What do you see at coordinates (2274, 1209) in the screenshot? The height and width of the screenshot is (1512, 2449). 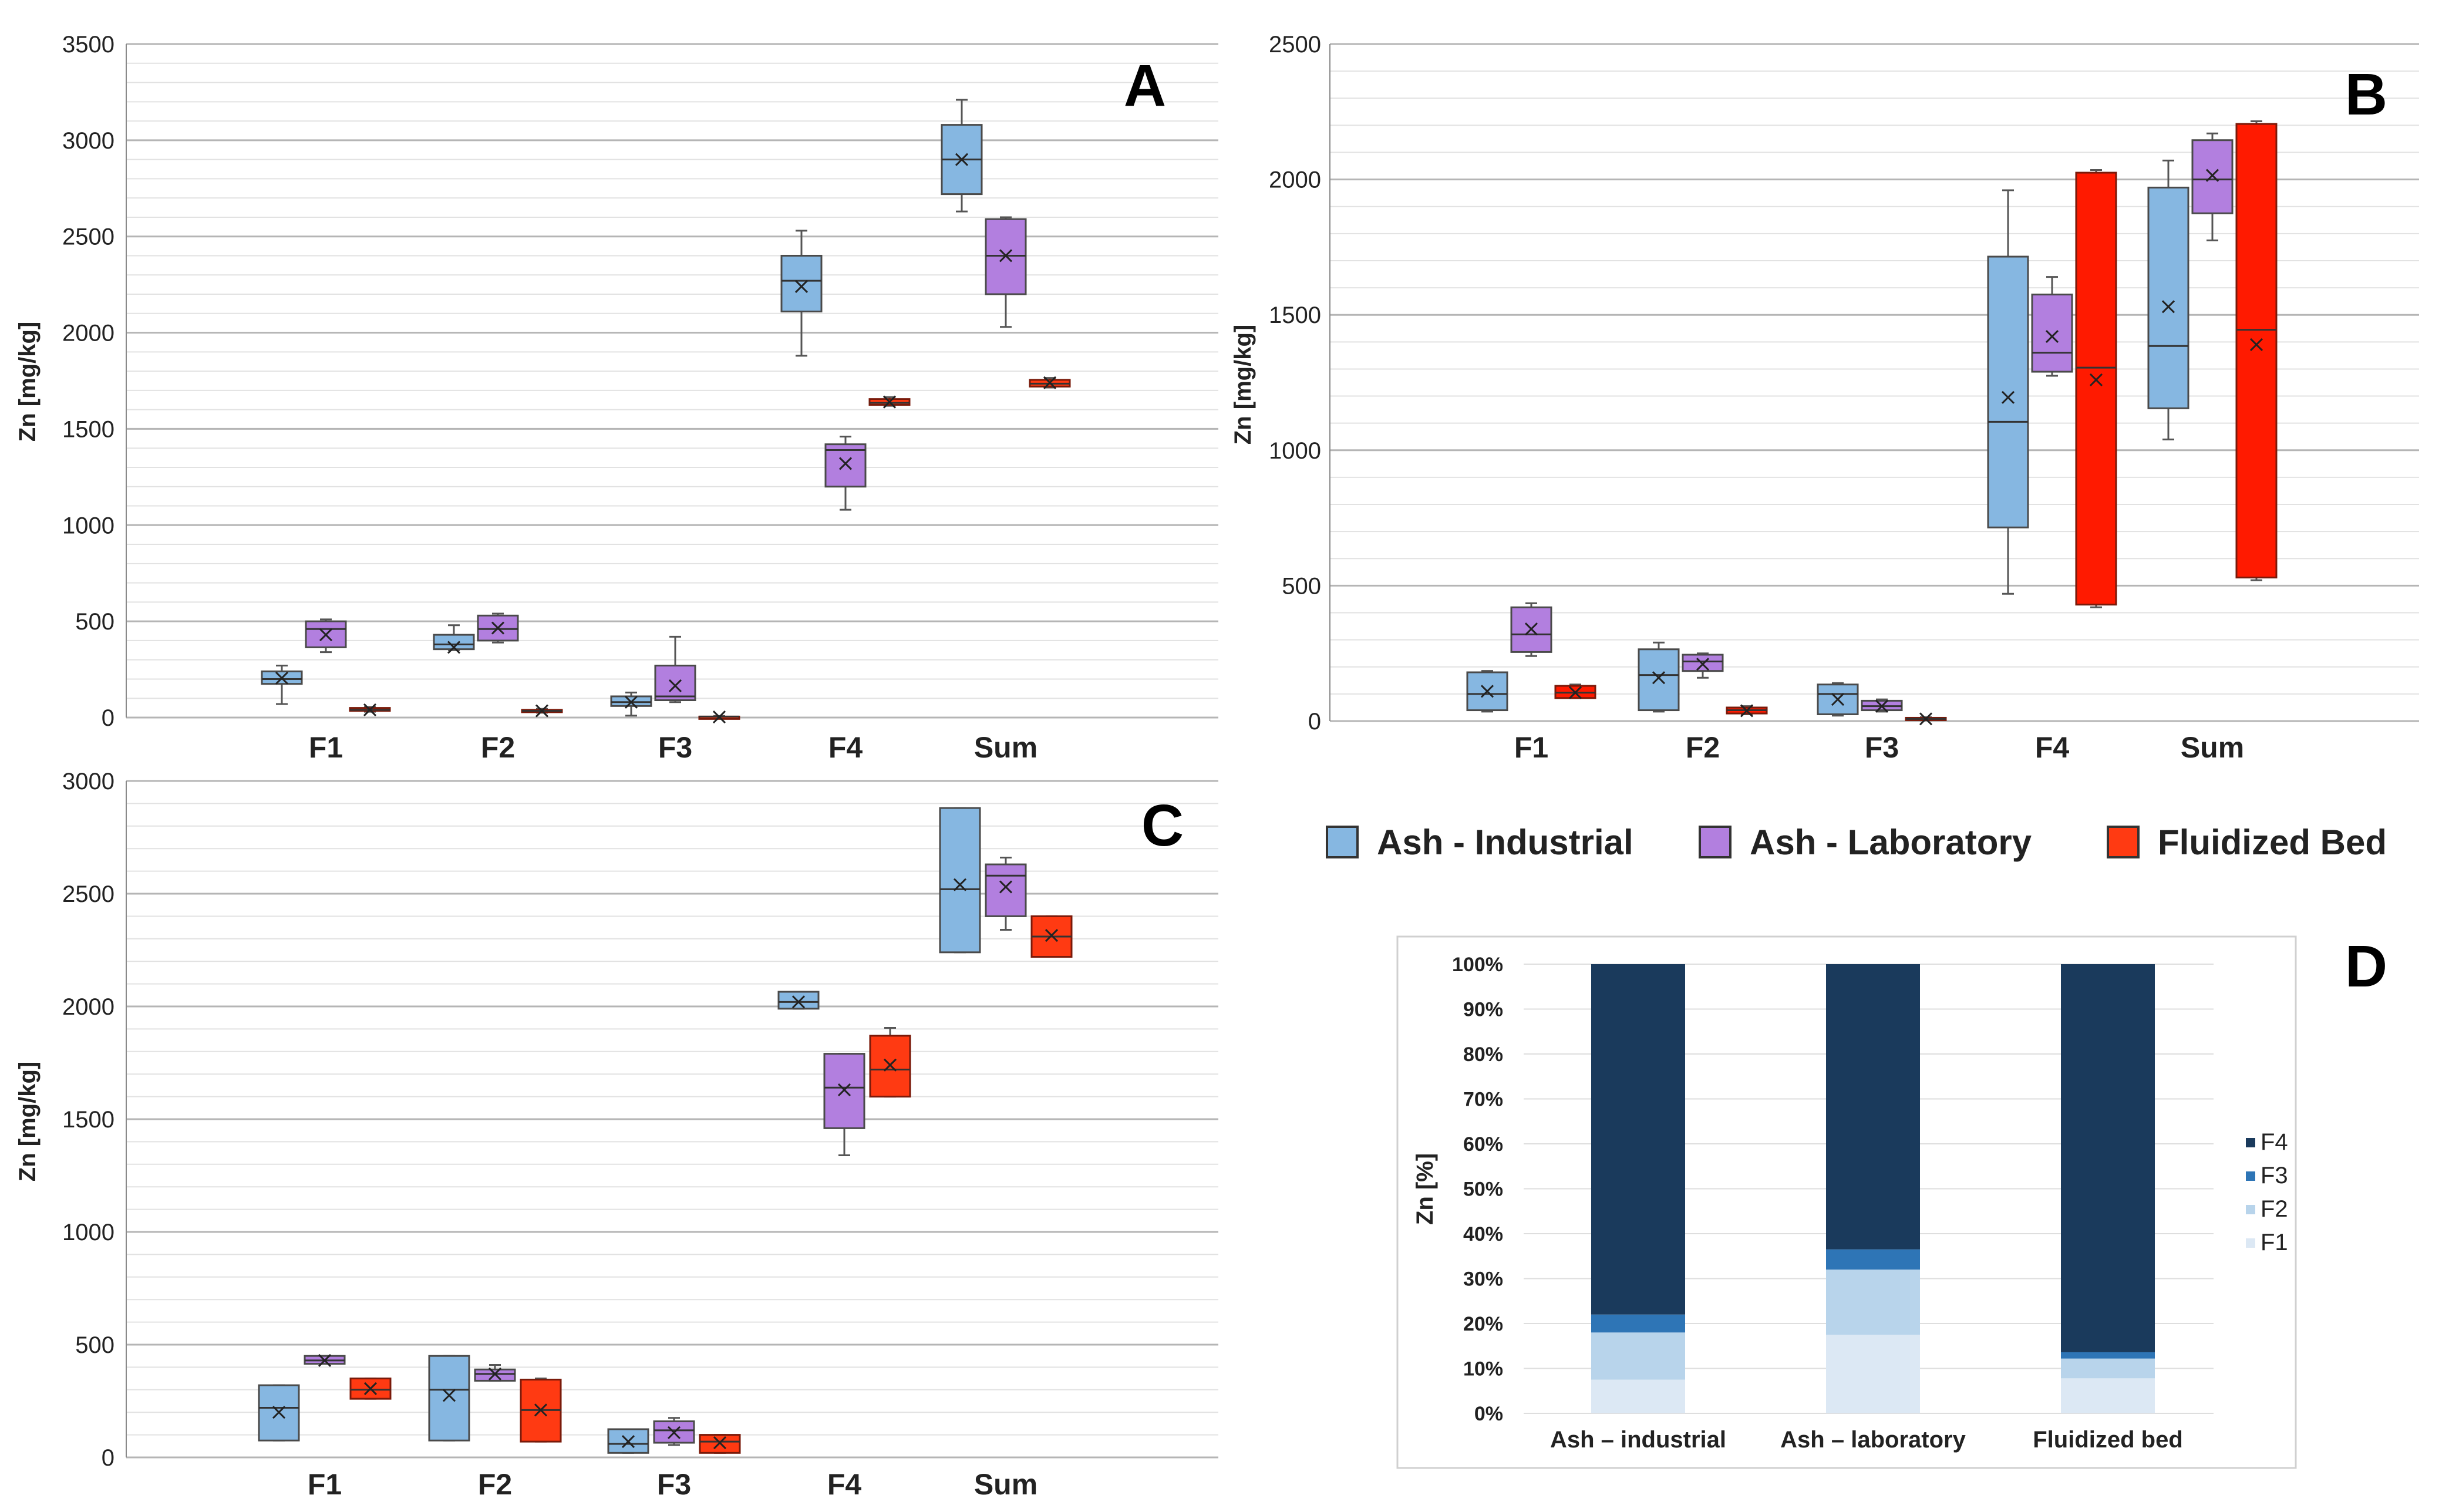 I see `legend-label: F2` at bounding box center [2274, 1209].